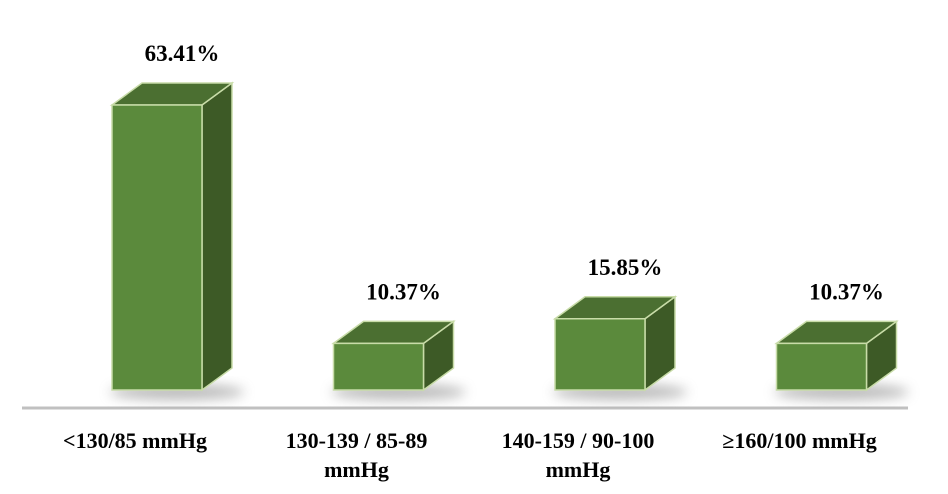 This screenshot has width=948, height=494. What do you see at coordinates (135, 440) in the screenshot?
I see `x-tick-label: <130/85 mmHg` at bounding box center [135, 440].